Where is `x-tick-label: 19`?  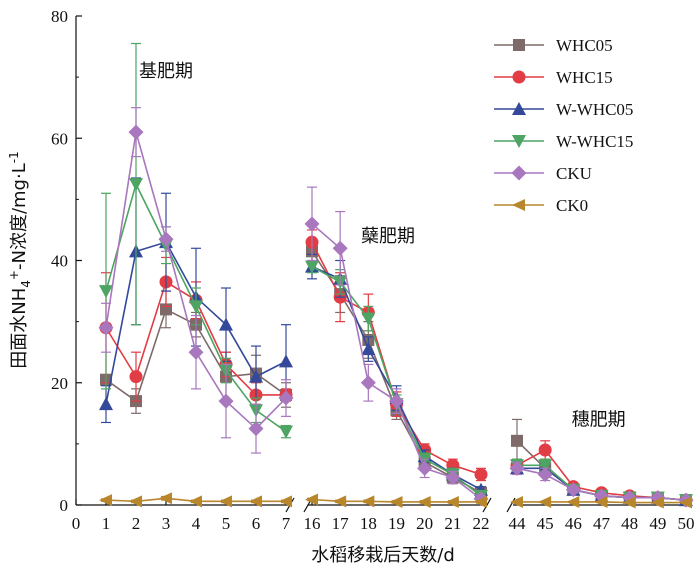 x-tick-label: 19 is located at coordinates (396, 523).